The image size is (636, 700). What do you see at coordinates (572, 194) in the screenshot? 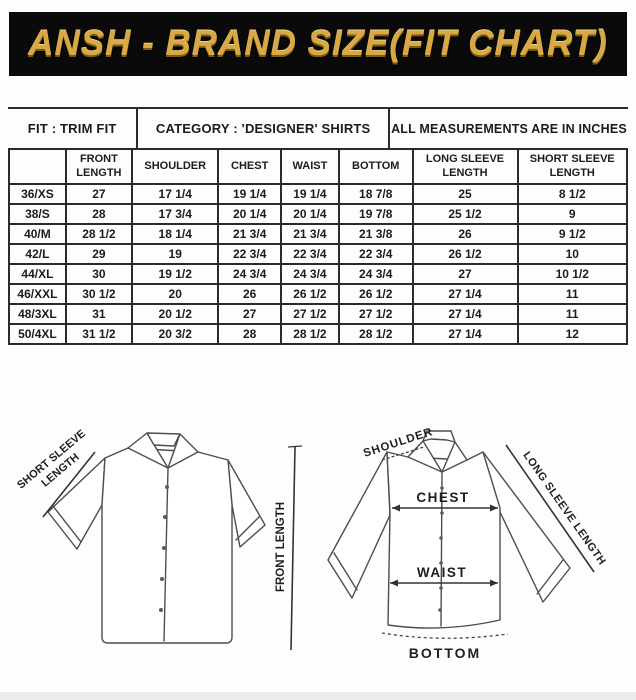
I see `short-sleeve-cell: 8 1/2` at bounding box center [572, 194].